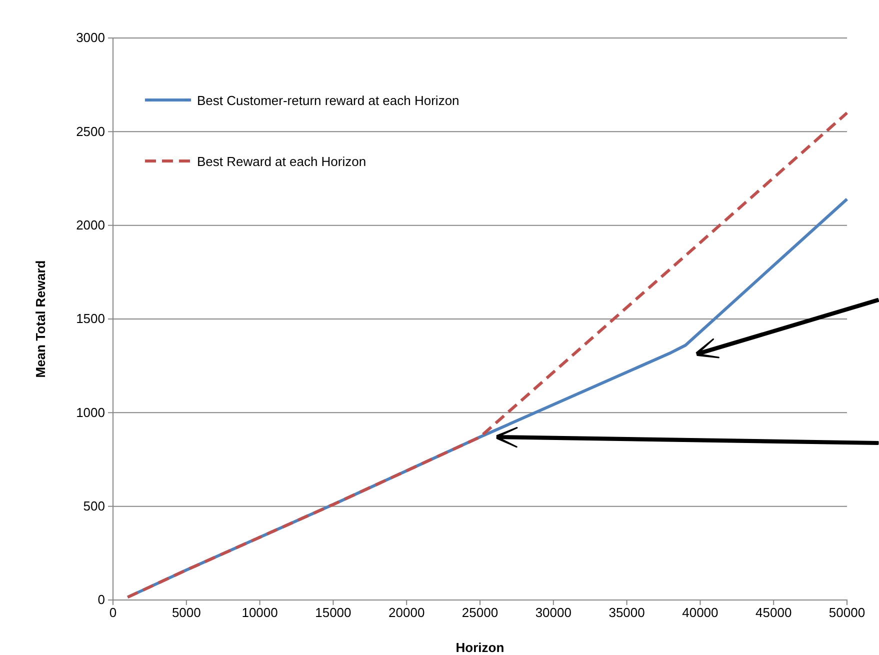 The width and height of the screenshot is (879, 655). Describe the element at coordinates (480, 612) in the screenshot. I see `x-tick-label: 25000` at that location.